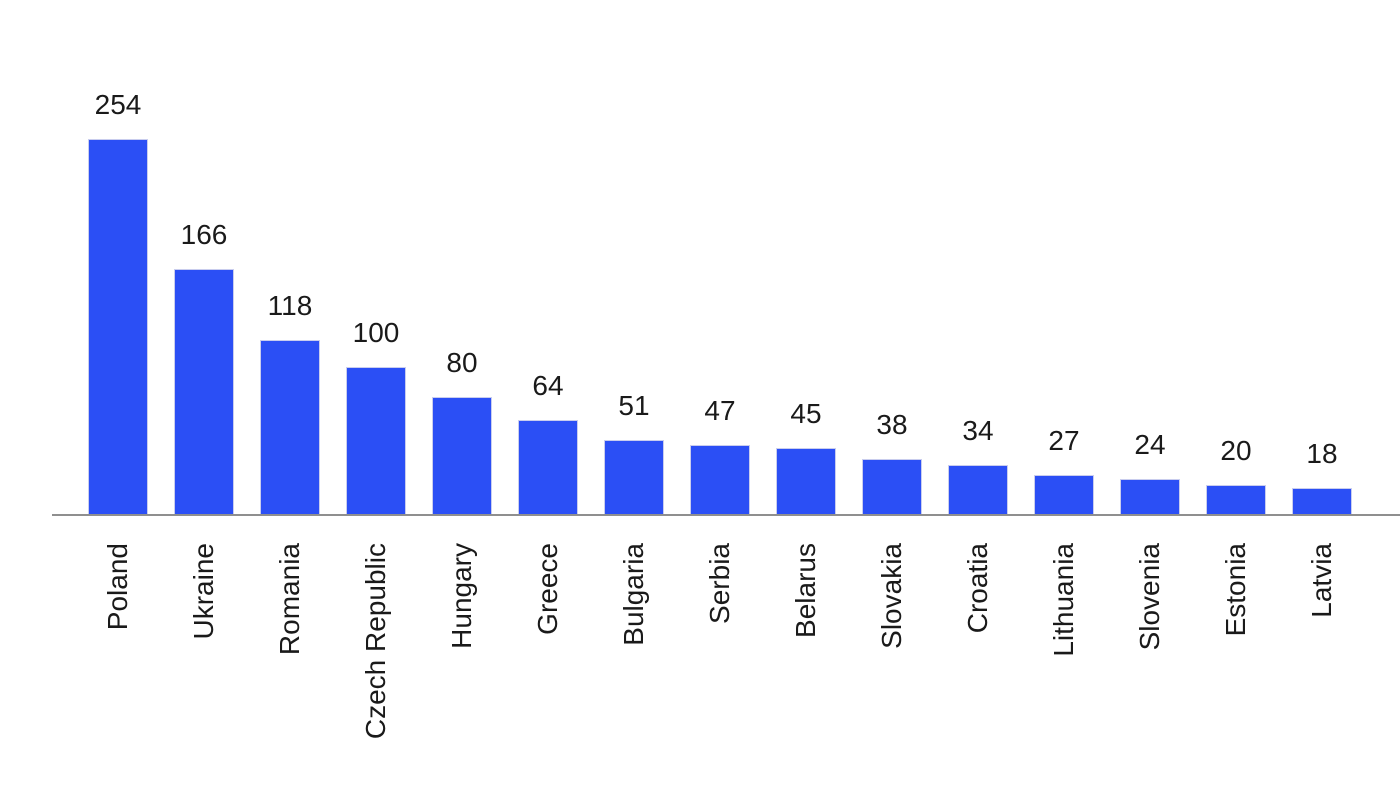 The height and width of the screenshot is (787, 1400). What do you see at coordinates (1064, 441) in the screenshot?
I see `value-label-lithuania: 27` at bounding box center [1064, 441].